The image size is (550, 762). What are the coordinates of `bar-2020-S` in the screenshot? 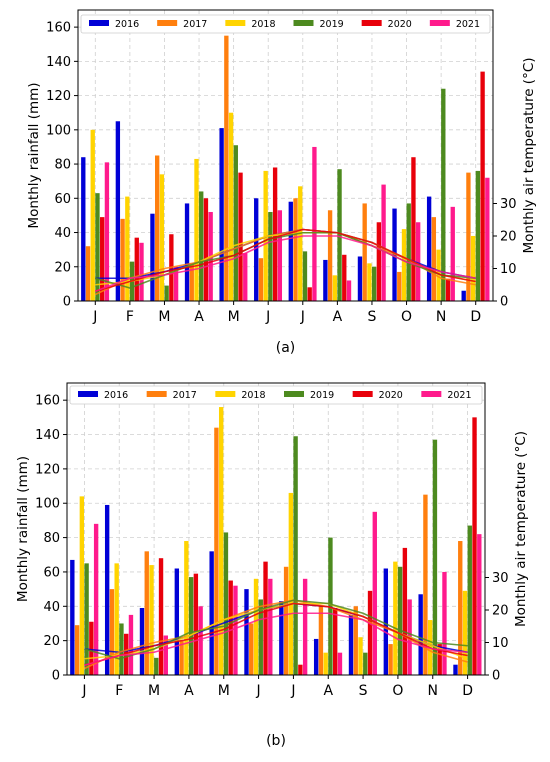 It's located at (379, 261).